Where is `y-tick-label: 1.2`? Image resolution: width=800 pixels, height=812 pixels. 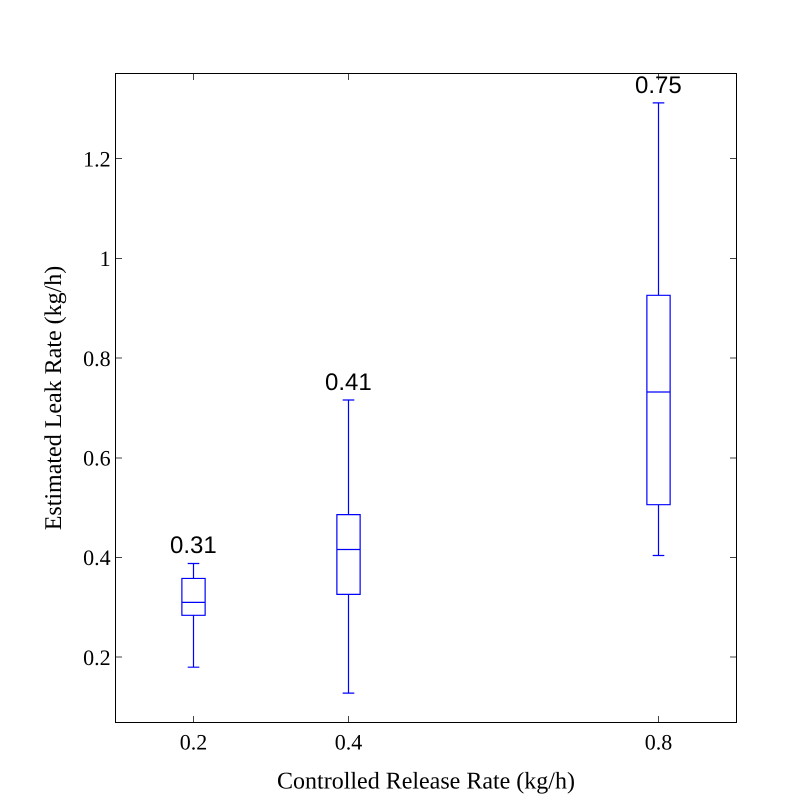 y-tick-label: 1.2 is located at coordinates (97, 159).